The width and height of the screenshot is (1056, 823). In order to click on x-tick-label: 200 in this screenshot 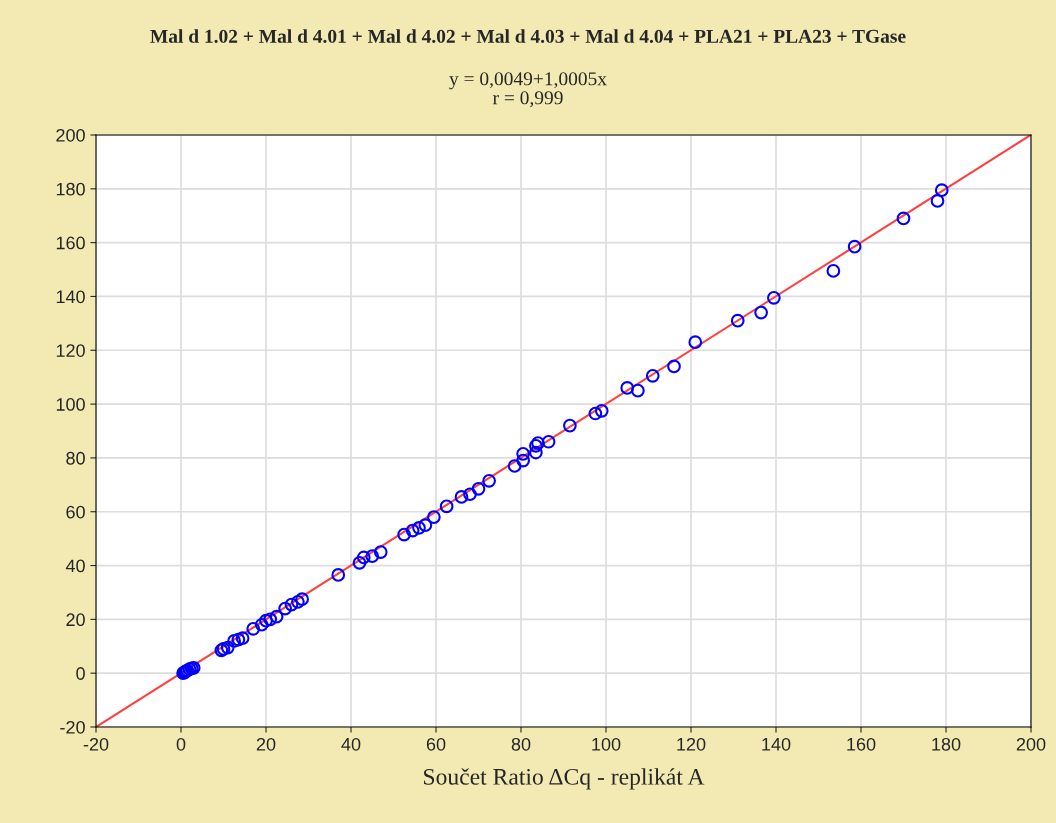, I will do `click(1031, 744)`.